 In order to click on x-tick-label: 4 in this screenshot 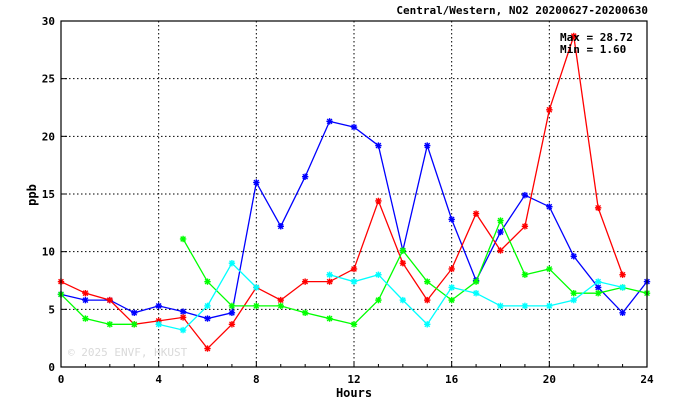, I will do `click(158, 379)`.